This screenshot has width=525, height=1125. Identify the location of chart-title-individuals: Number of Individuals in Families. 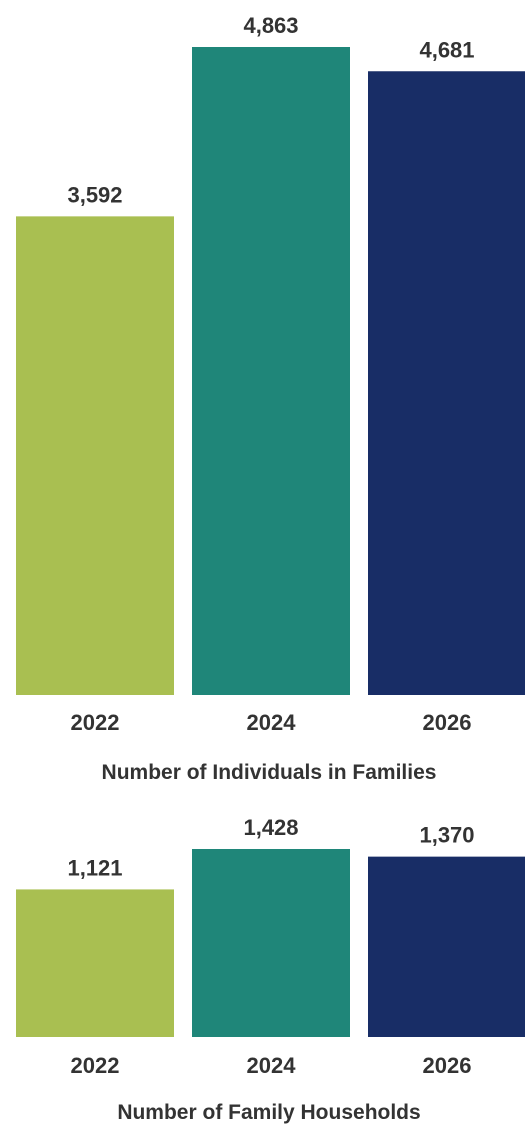
(269, 772).